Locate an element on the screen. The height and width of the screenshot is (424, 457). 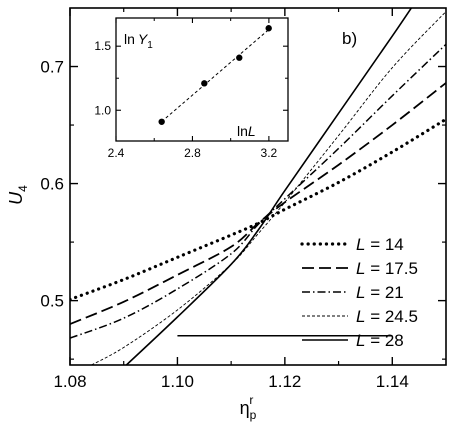
inset-fit-line is located at coordinates (215, 75).